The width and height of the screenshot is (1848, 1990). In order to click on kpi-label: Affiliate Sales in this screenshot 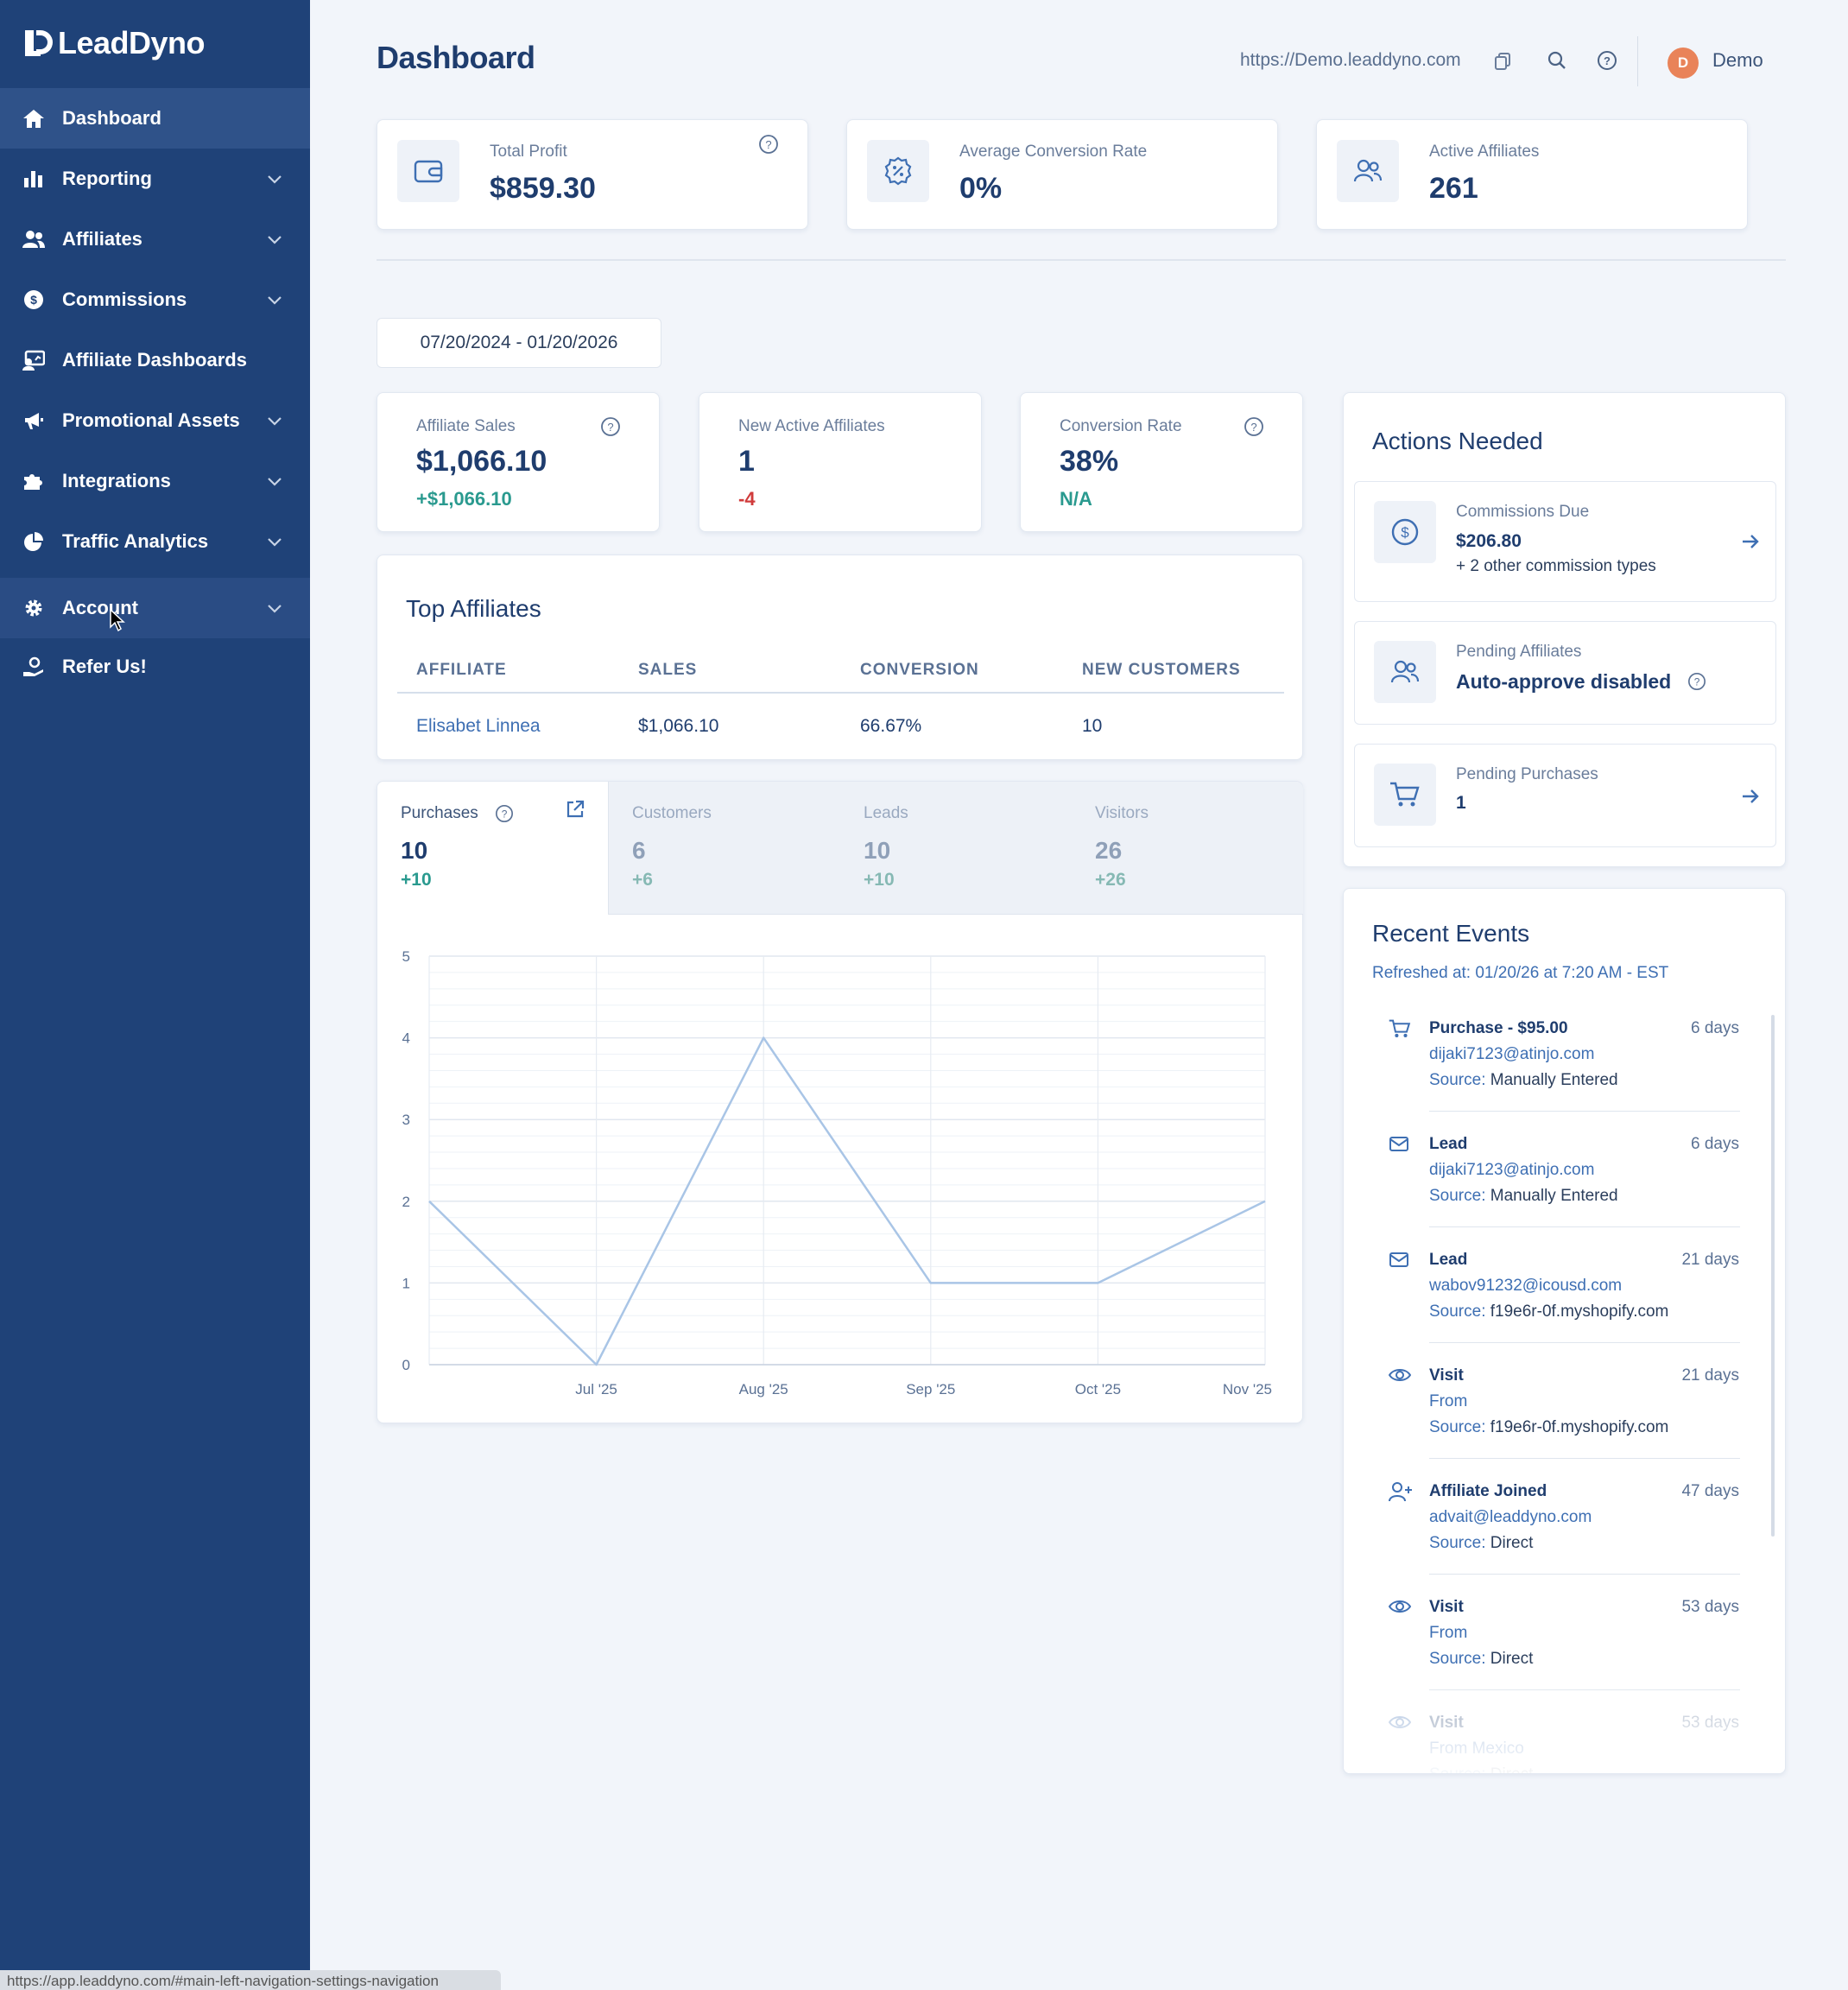, I will do `click(466, 426)`.